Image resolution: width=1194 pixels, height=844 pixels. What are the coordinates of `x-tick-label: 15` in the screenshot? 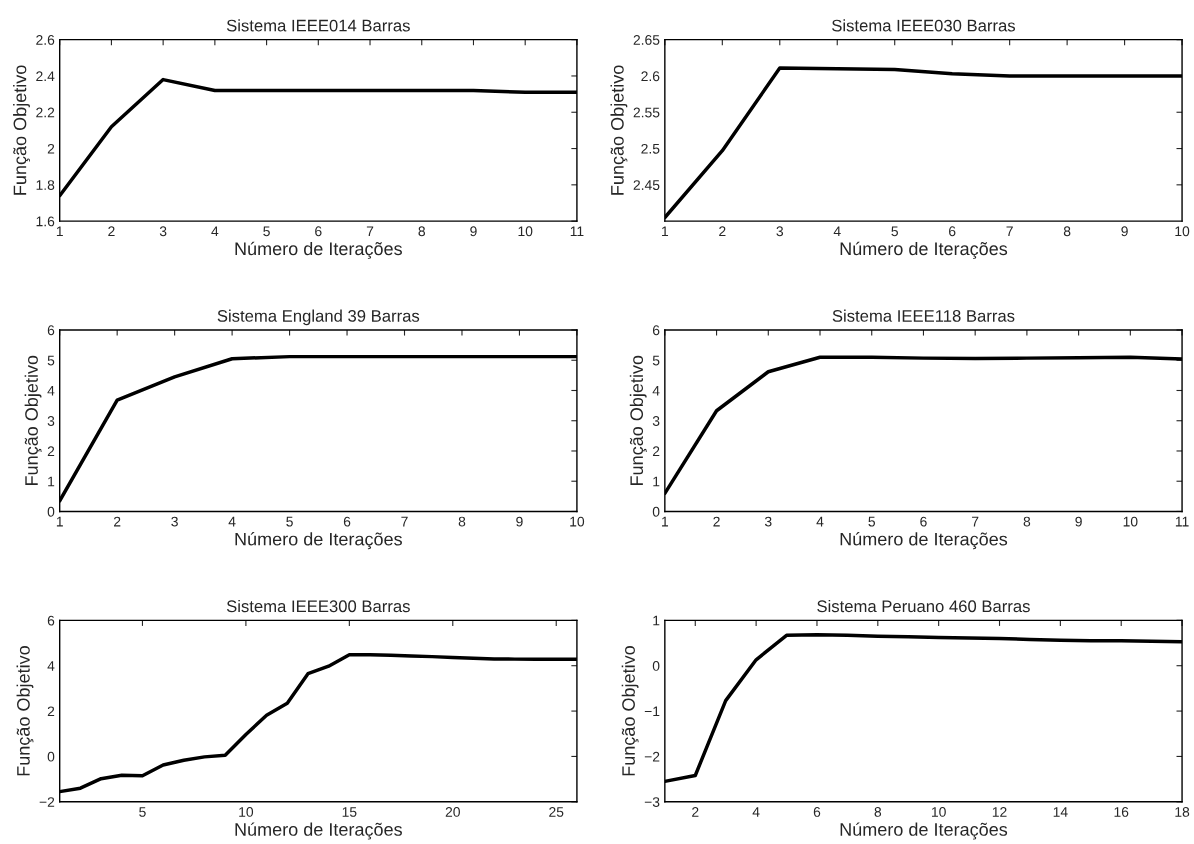 It's located at (349, 812).